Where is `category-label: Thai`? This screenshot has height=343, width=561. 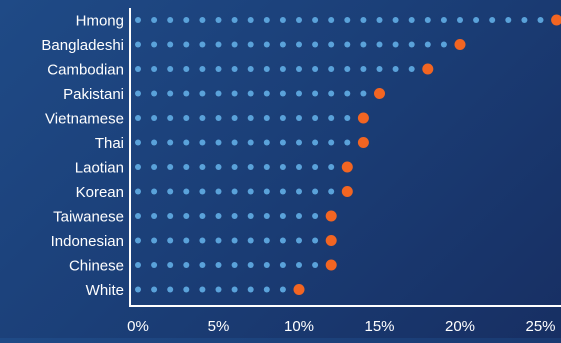
category-label: Thai is located at coordinates (109, 143).